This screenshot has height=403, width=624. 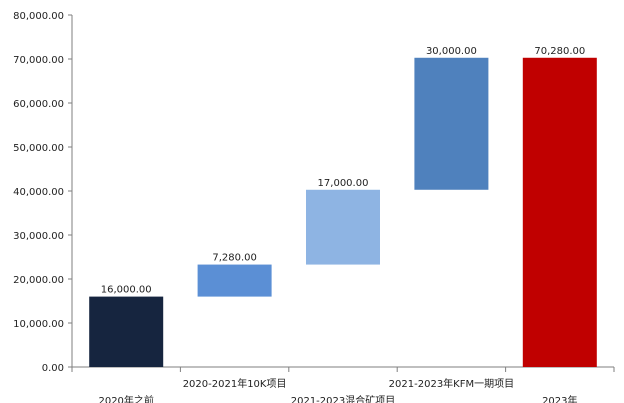 I want to click on category-label-5: 2023年, so click(x=559, y=398).